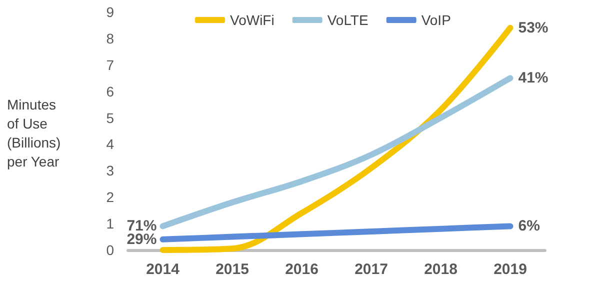 This screenshot has width=605, height=290. Describe the element at coordinates (110, 197) in the screenshot. I see `y-tick-label: 2` at that location.